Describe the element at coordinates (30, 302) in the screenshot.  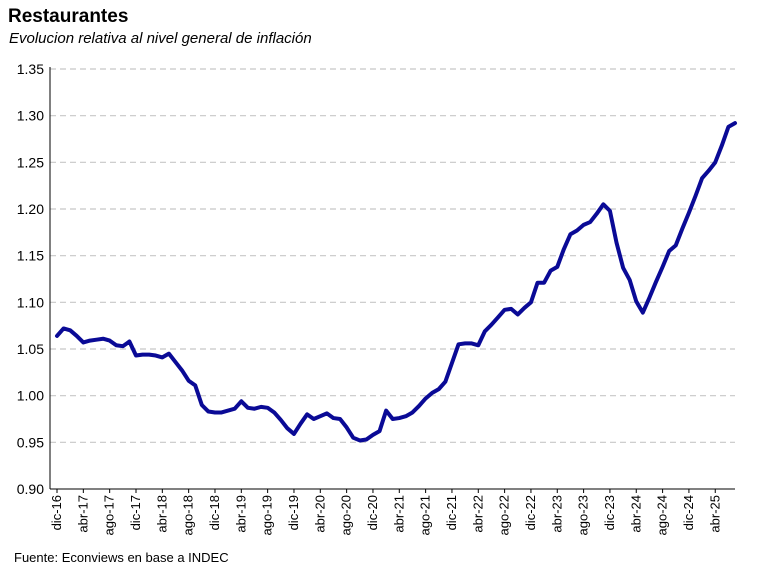
I see `y-tick-label: 1.10` at that location.